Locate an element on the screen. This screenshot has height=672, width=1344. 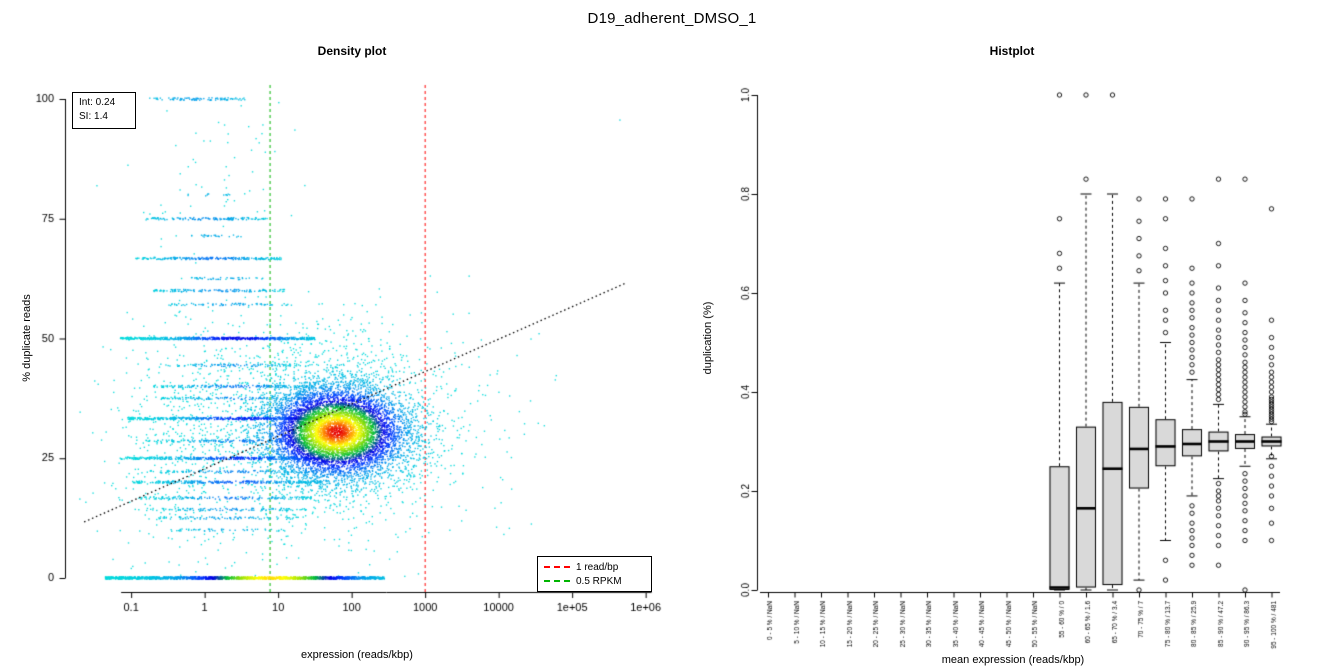
fit-stats-intercept: Int: 0.24 is located at coordinates (97, 102).